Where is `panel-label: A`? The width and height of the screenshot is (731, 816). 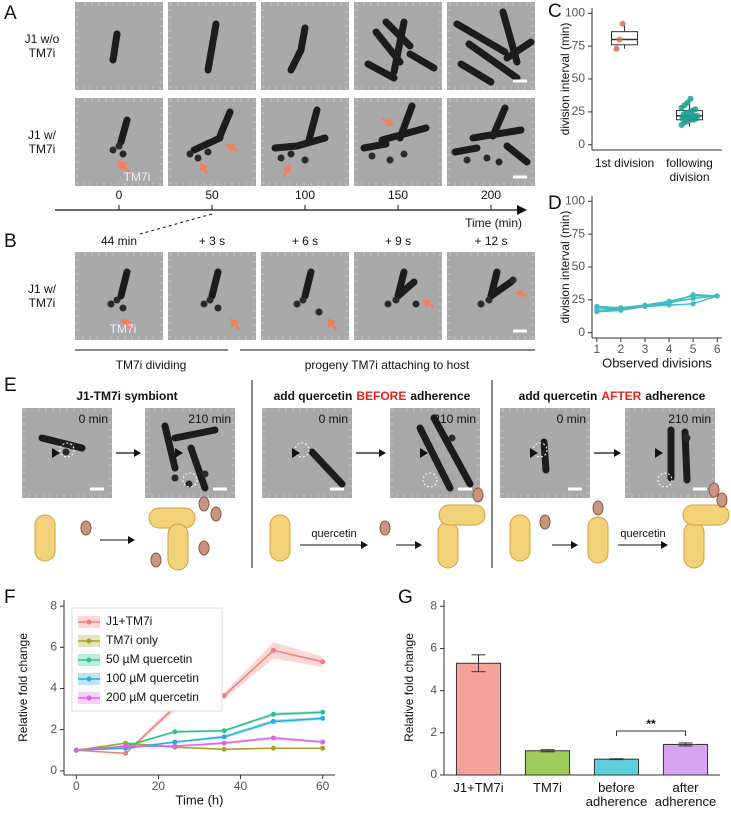
panel-label: A is located at coordinates (10, 13).